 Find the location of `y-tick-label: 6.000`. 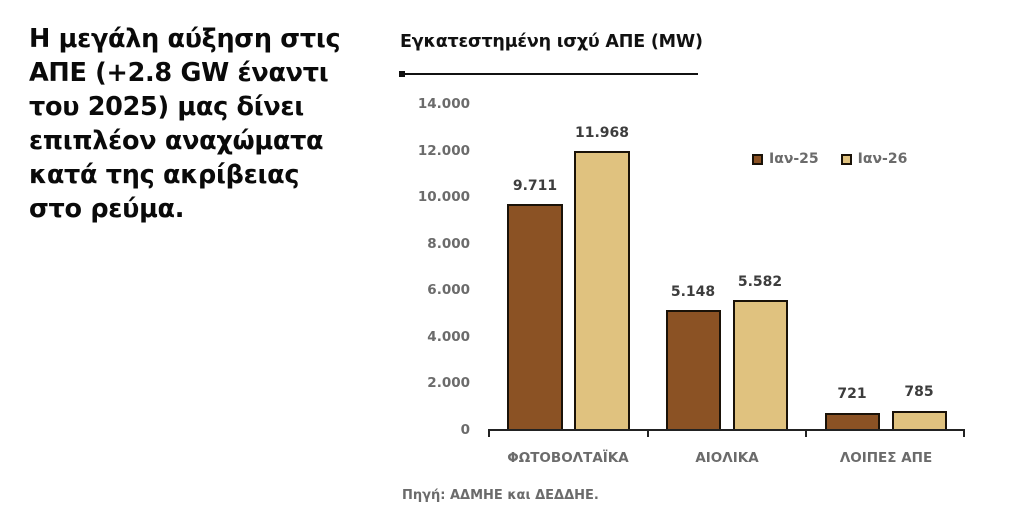

y-tick-label: 6.000 is located at coordinates (448, 290).